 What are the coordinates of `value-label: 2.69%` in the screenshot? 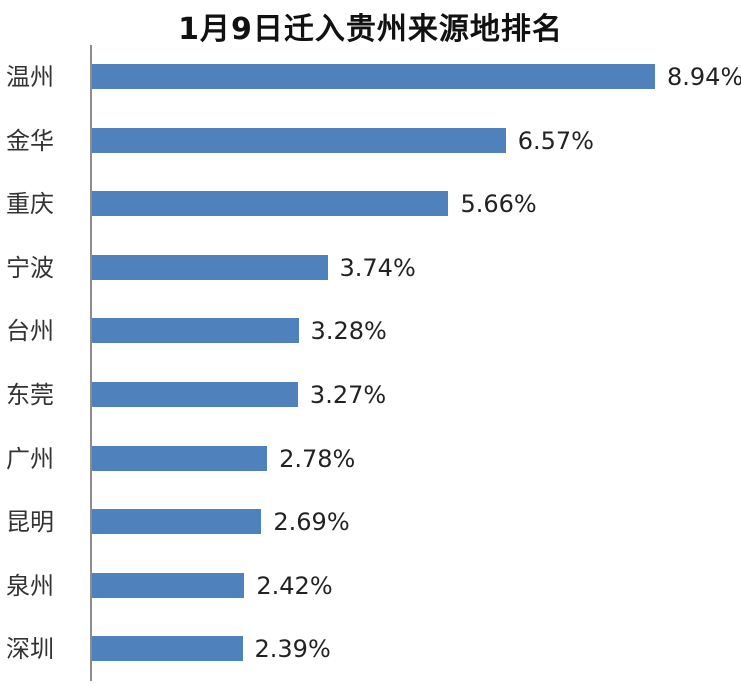 It's located at (311, 522).